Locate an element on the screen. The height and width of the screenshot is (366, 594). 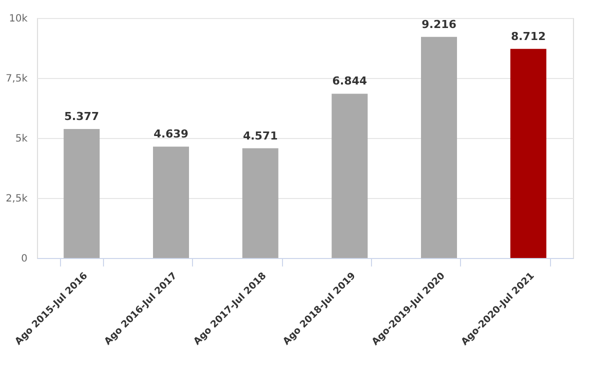
data-label: 6.844 is located at coordinates (350, 81).